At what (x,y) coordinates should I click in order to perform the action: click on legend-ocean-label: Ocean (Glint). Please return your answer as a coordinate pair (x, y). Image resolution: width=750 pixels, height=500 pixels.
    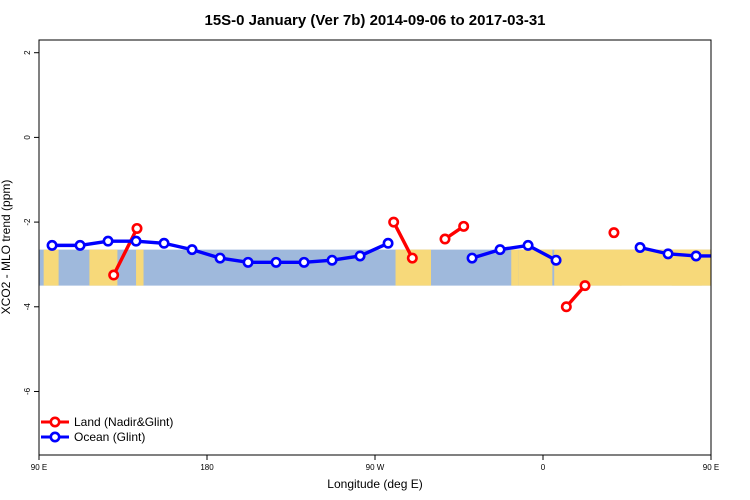
    Looking at the image, I should click on (109, 437).